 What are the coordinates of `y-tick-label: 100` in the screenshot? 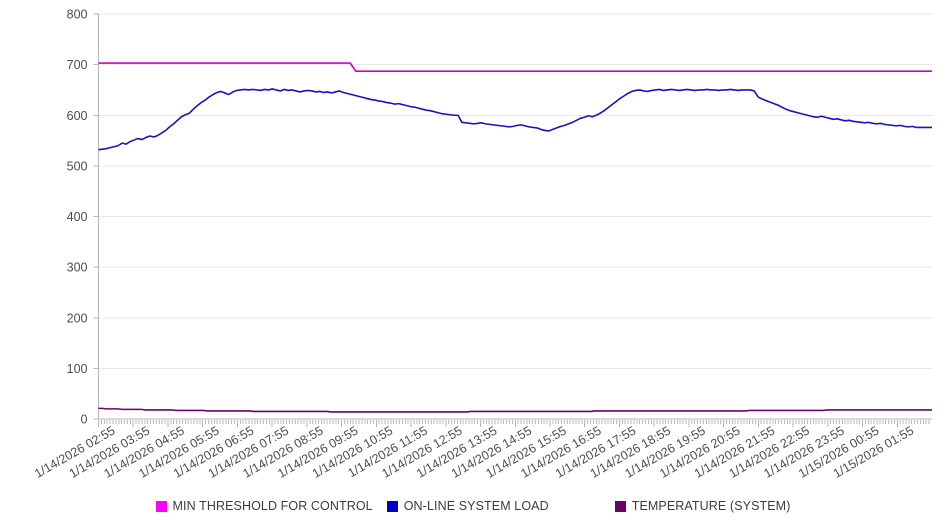 It's located at (77, 369).